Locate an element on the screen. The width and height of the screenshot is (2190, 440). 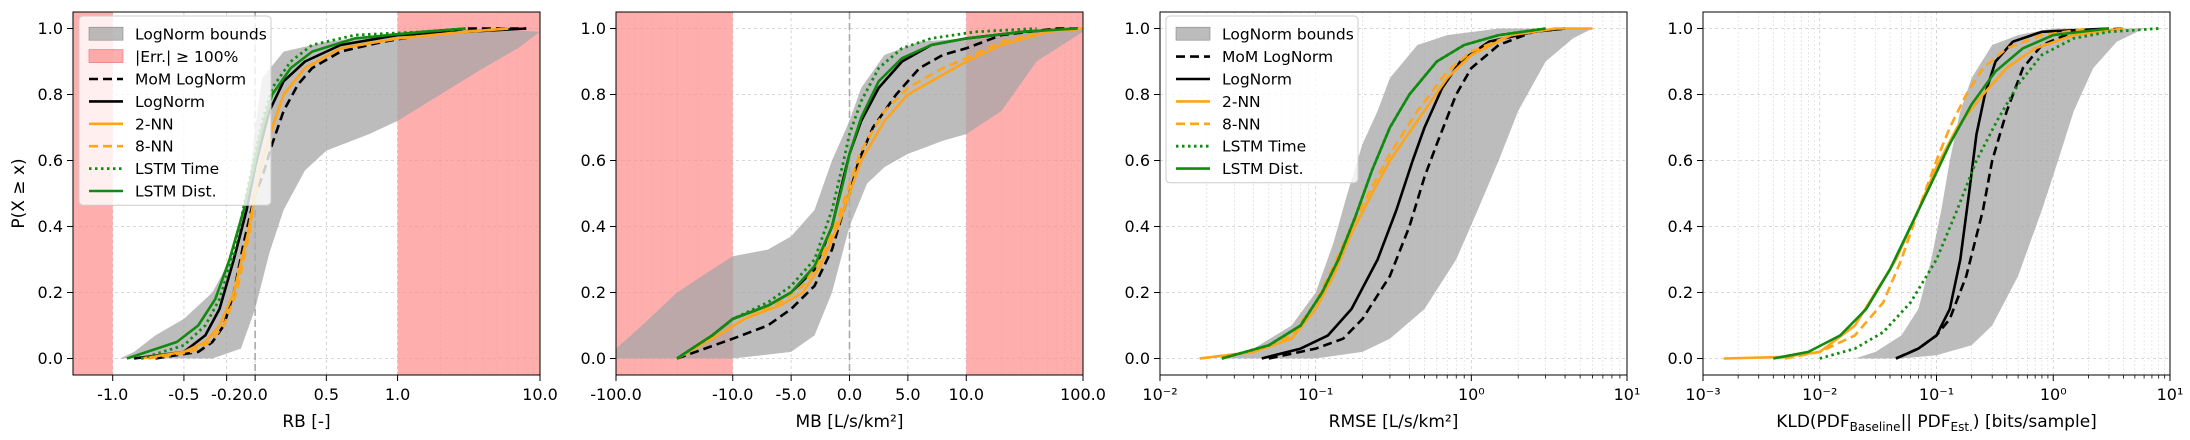
legend-label-error: |Err.| ≥ 100% is located at coordinates (186, 57).